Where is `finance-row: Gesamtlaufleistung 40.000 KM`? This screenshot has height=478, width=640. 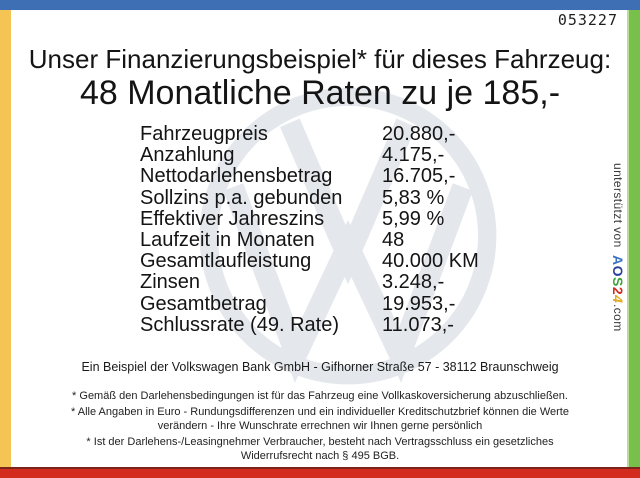 finance-row: Gesamtlaufleistung 40.000 KM is located at coordinates (309, 261).